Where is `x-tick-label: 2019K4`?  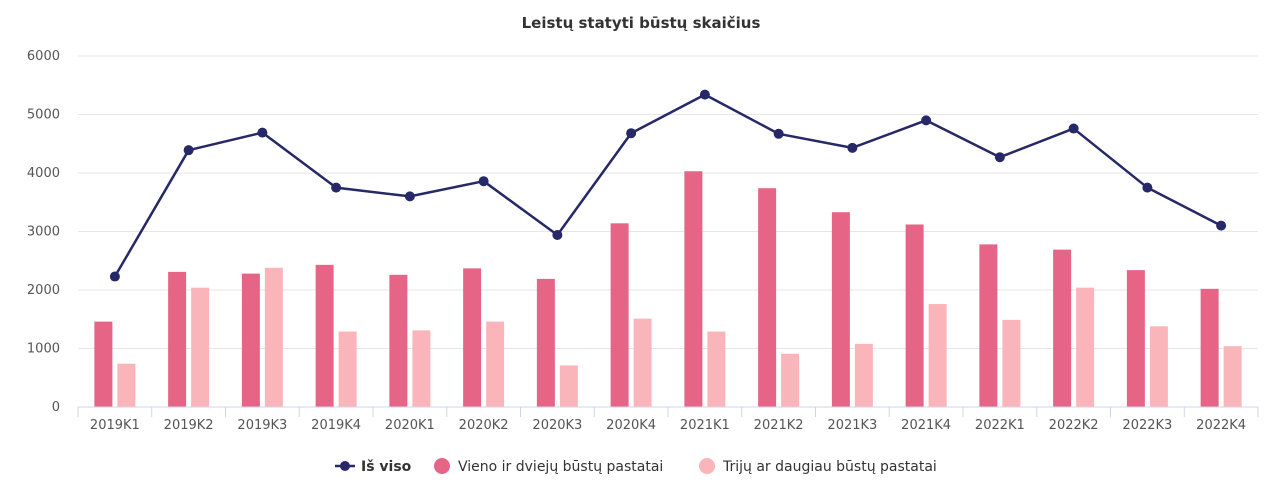 x-tick-label: 2019K4 is located at coordinates (336, 425).